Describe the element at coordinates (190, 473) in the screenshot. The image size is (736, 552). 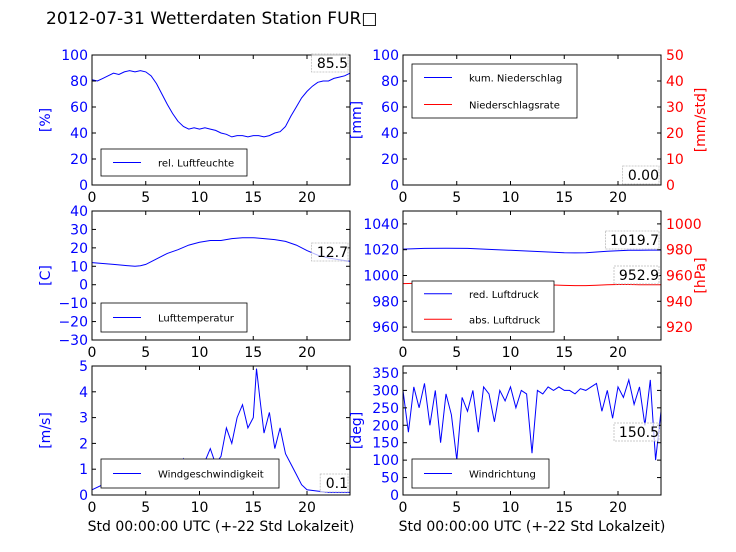
I see `legend: Windgeschwindigkeit` at that location.